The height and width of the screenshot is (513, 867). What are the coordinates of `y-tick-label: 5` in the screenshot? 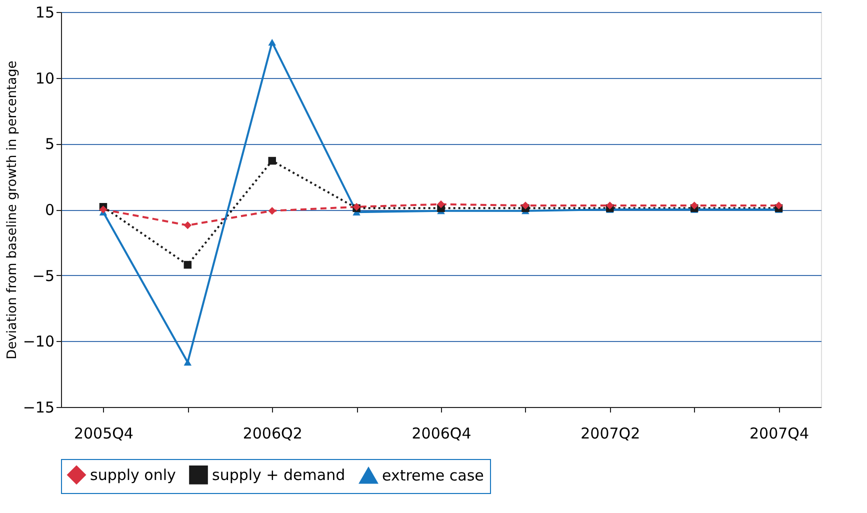 It's located at (49, 144).